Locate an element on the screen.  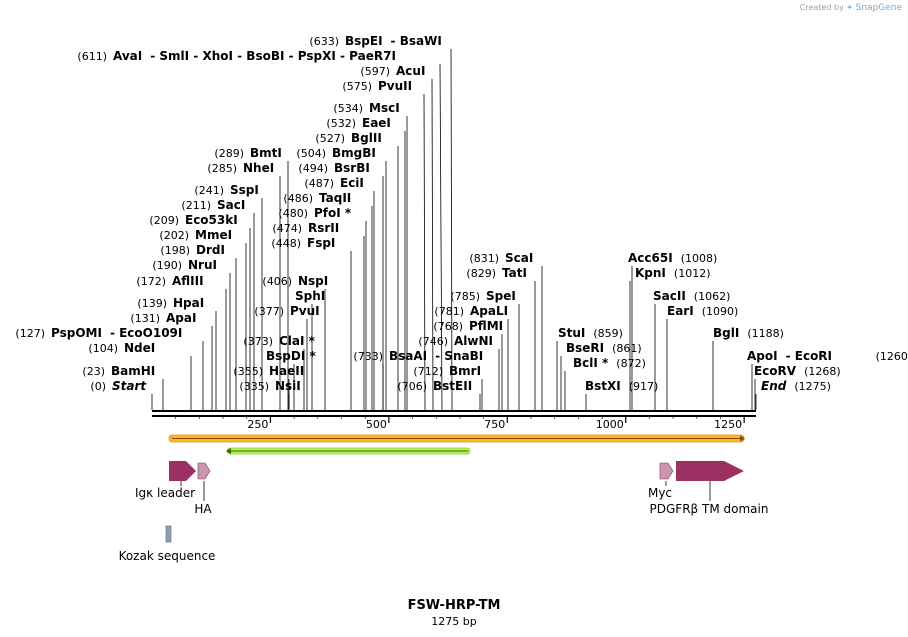
enzyme-site-bsaai: BsaAI (733) - SnaBI is located at coordinates (418, 356).